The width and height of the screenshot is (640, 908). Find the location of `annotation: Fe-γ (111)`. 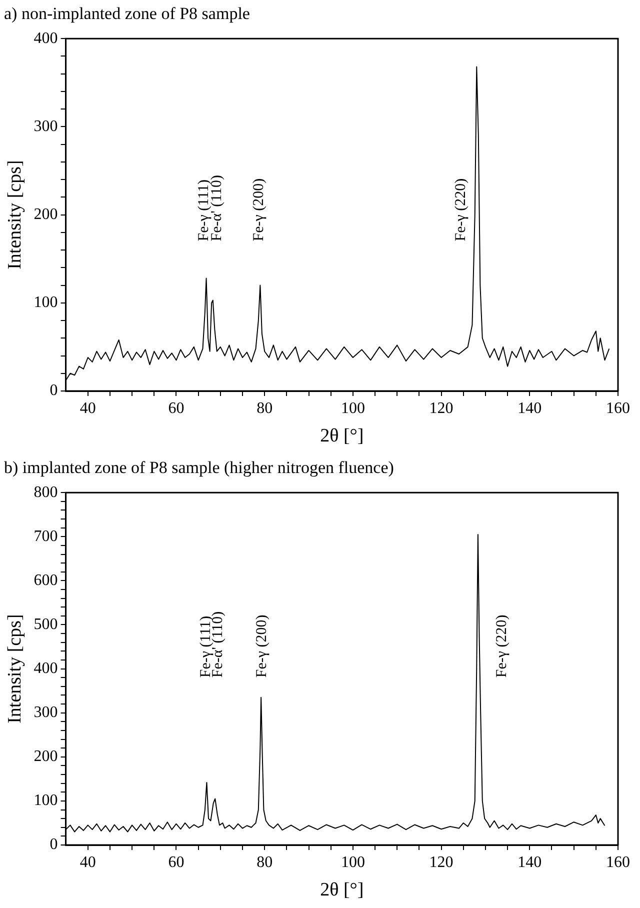

annotation: Fe-γ (111) is located at coordinates (204, 210).